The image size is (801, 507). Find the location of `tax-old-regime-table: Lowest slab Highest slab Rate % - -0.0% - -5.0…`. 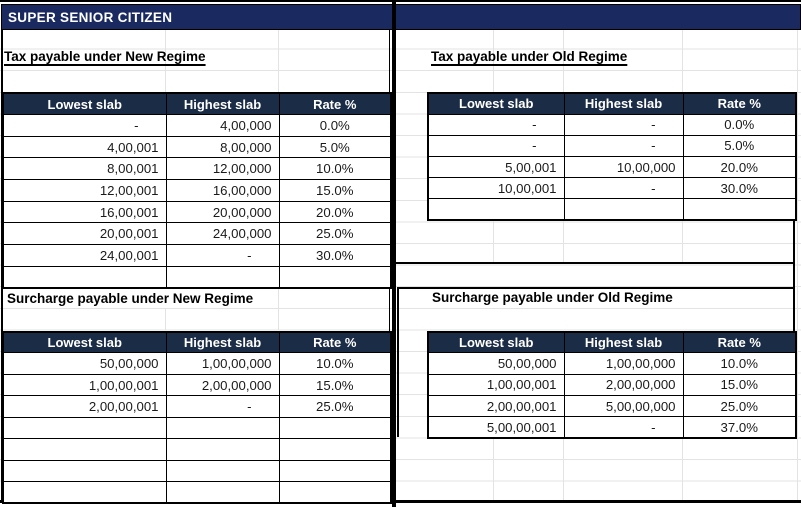

tax-old-regime-table: Lowest slab Highest slab Rate % - -0.0% - -5.0… is located at coordinates (612, 157).